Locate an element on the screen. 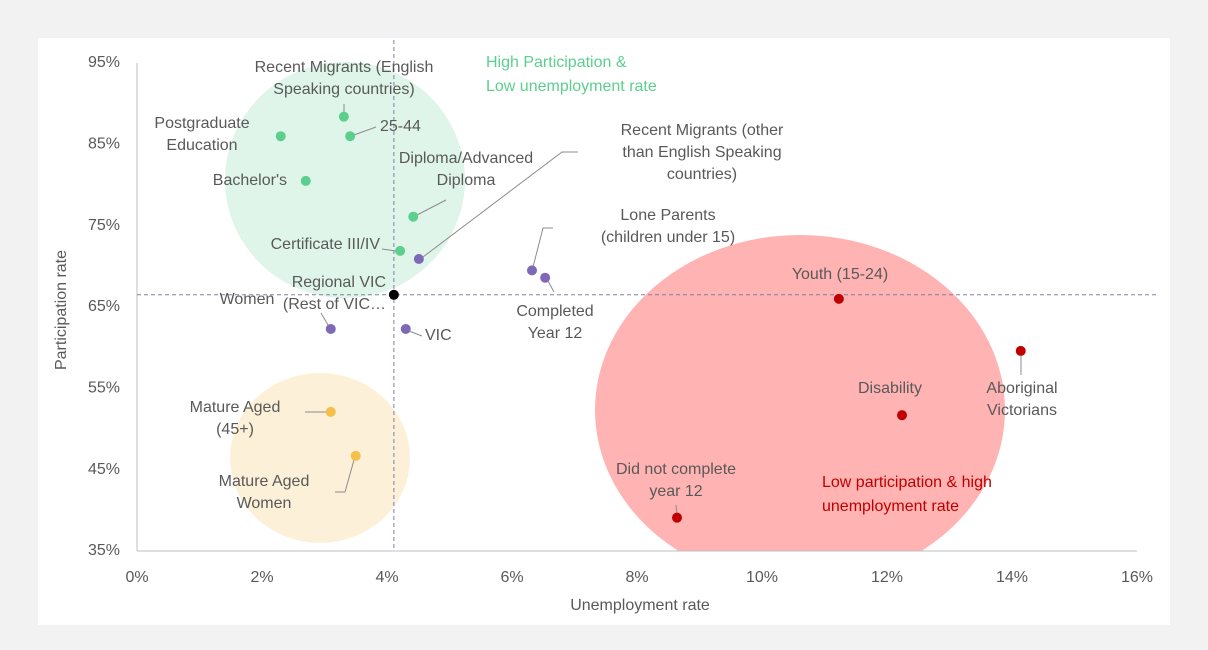 The image size is (1208, 650). zone-annotation-line: unemployment rate is located at coordinates (890, 506).